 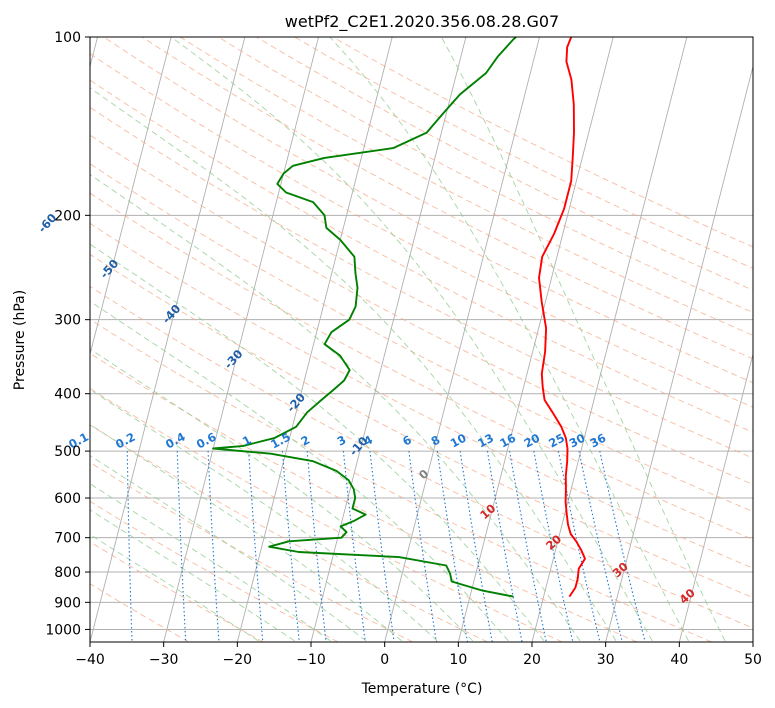 I want to click on y-tick-label: 300, so click(x=67, y=321).